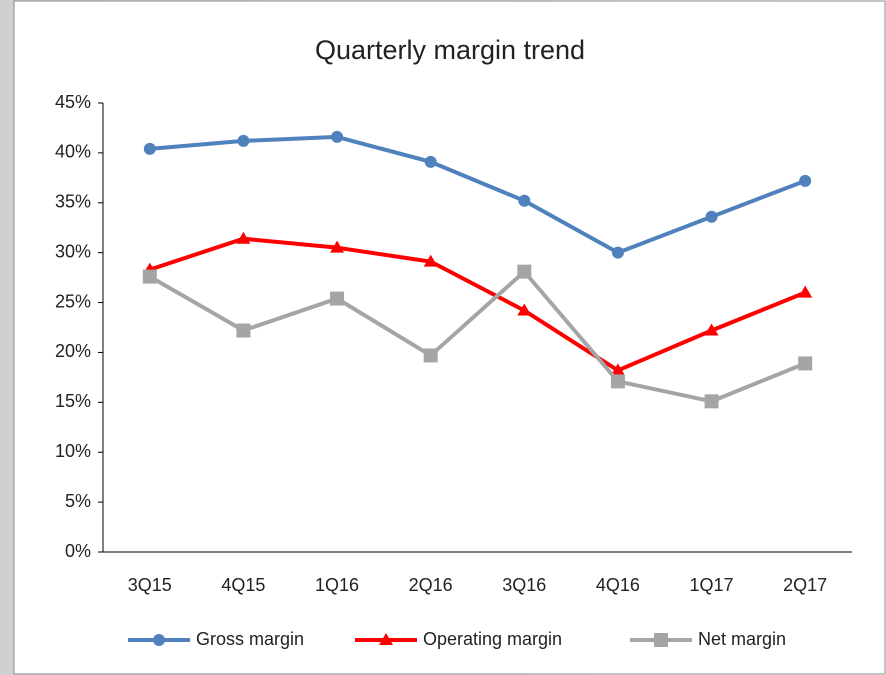 The width and height of the screenshot is (886, 675). I want to click on y-tick-label: 45%, so click(73, 102).